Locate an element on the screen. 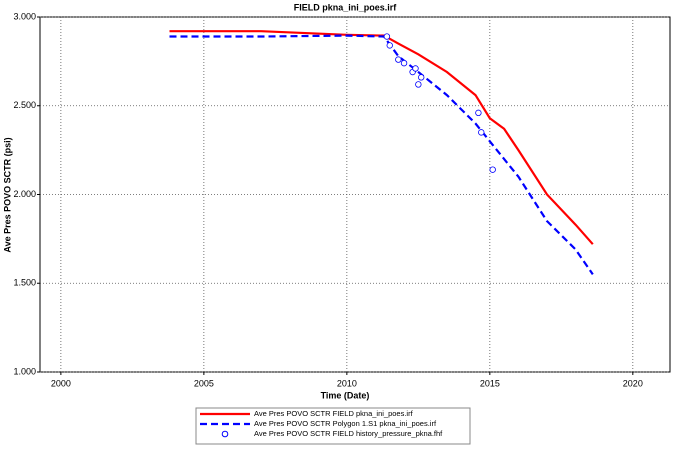 The width and height of the screenshot is (675, 451). x-tick-label: 2010 is located at coordinates (347, 383).